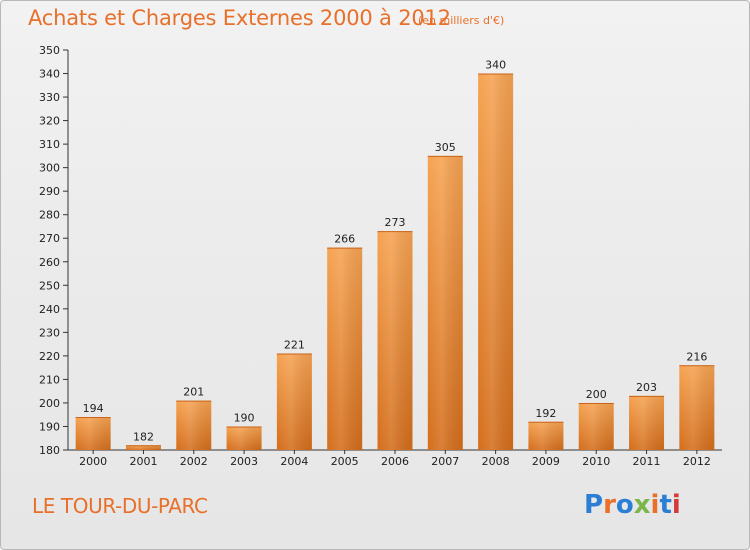 This screenshot has width=750, height=550. Describe the element at coordinates (445, 461) in the screenshot. I see `x-tick-label: 2007` at that location.